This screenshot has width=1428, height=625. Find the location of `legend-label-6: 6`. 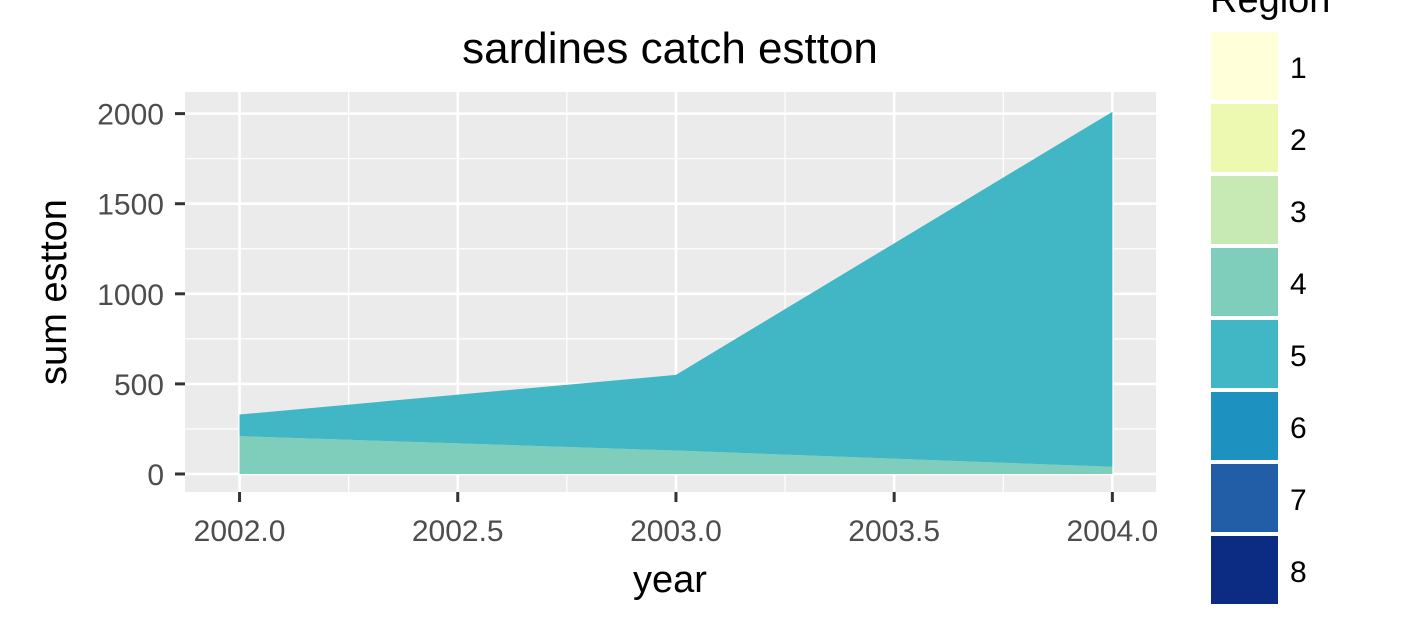

legend-label-6: 6 is located at coordinates (1298, 428).